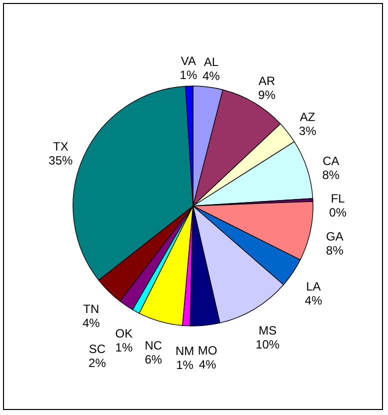 The height and width of the screenshot is (415, 388). Describe the element at coordinates (97, 363) in the screenshot. I see `data-label: 2%` at that location.